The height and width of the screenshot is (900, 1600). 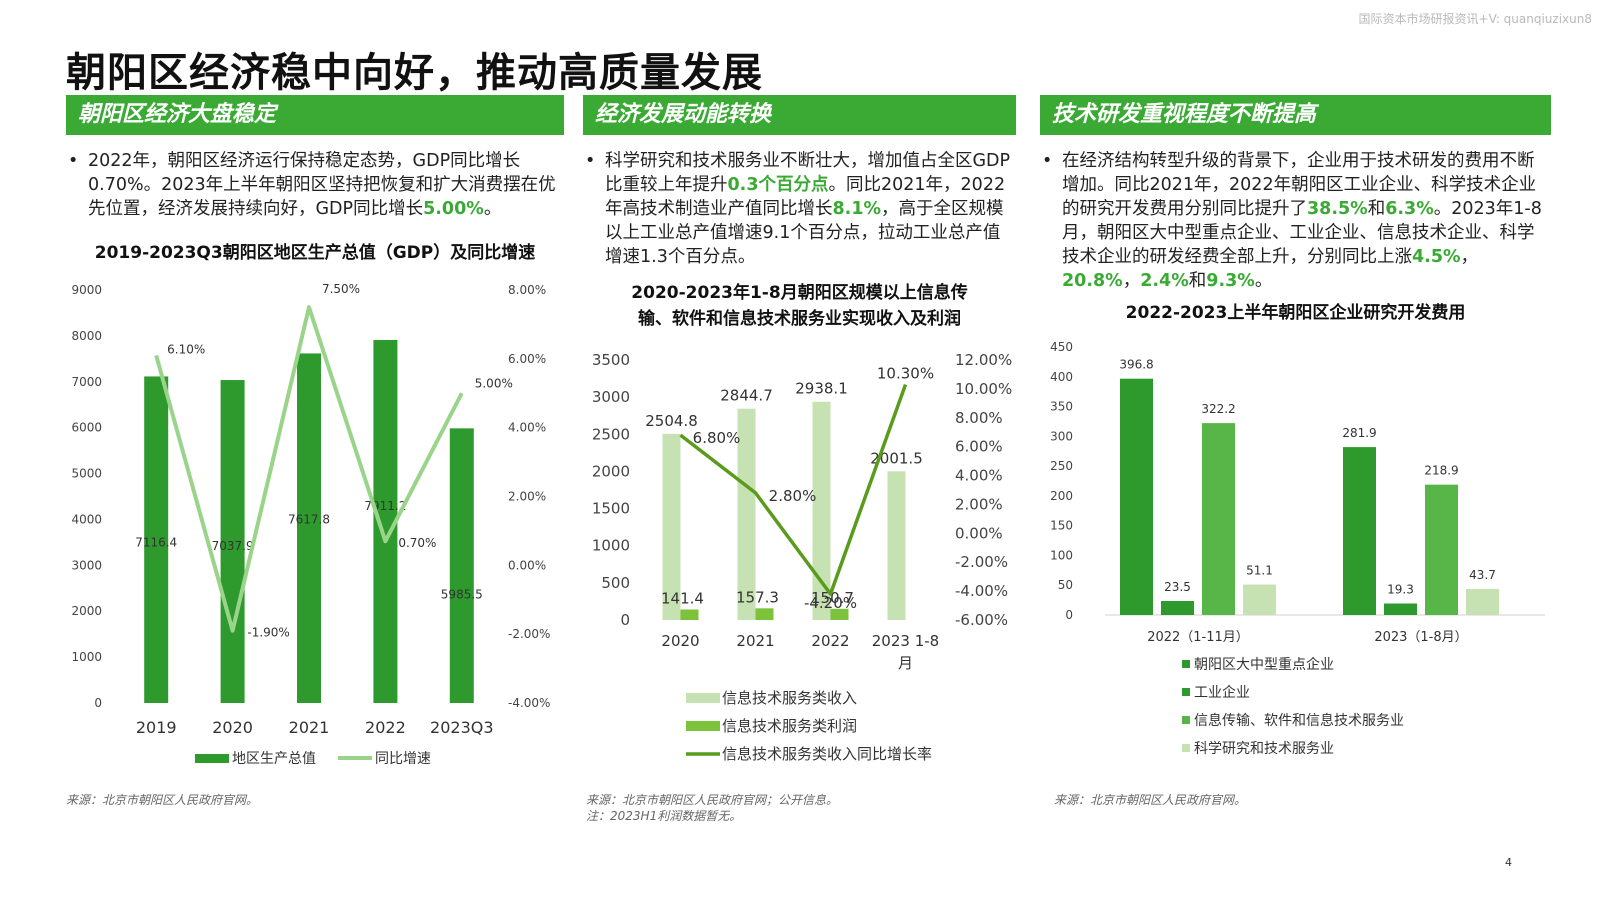 What do you see at coordinates (789, 726) in the screenshot?
I see `legend-label: 信息技术服务类利润` at bounding box center [789, 726].